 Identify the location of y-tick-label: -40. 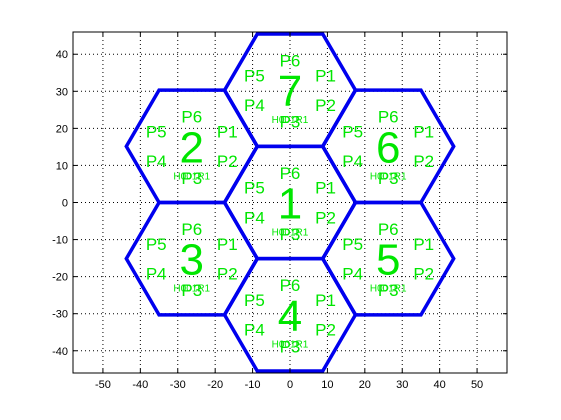
(60, 352).